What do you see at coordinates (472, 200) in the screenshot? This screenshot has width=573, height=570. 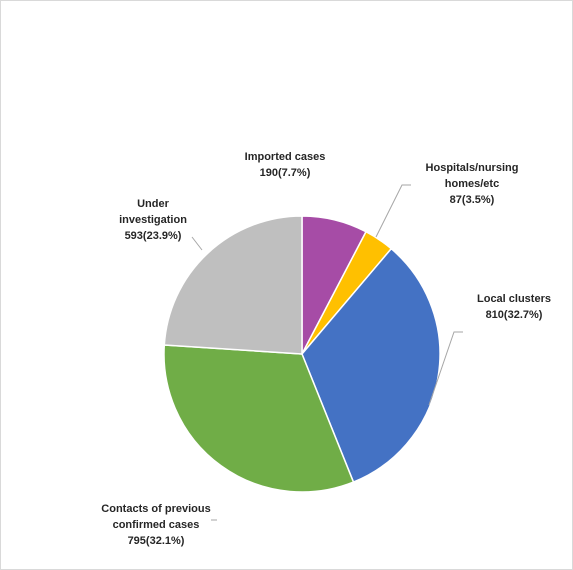 I see `data-label-value: 87(3.5%)` at bounding box center [472, 200].